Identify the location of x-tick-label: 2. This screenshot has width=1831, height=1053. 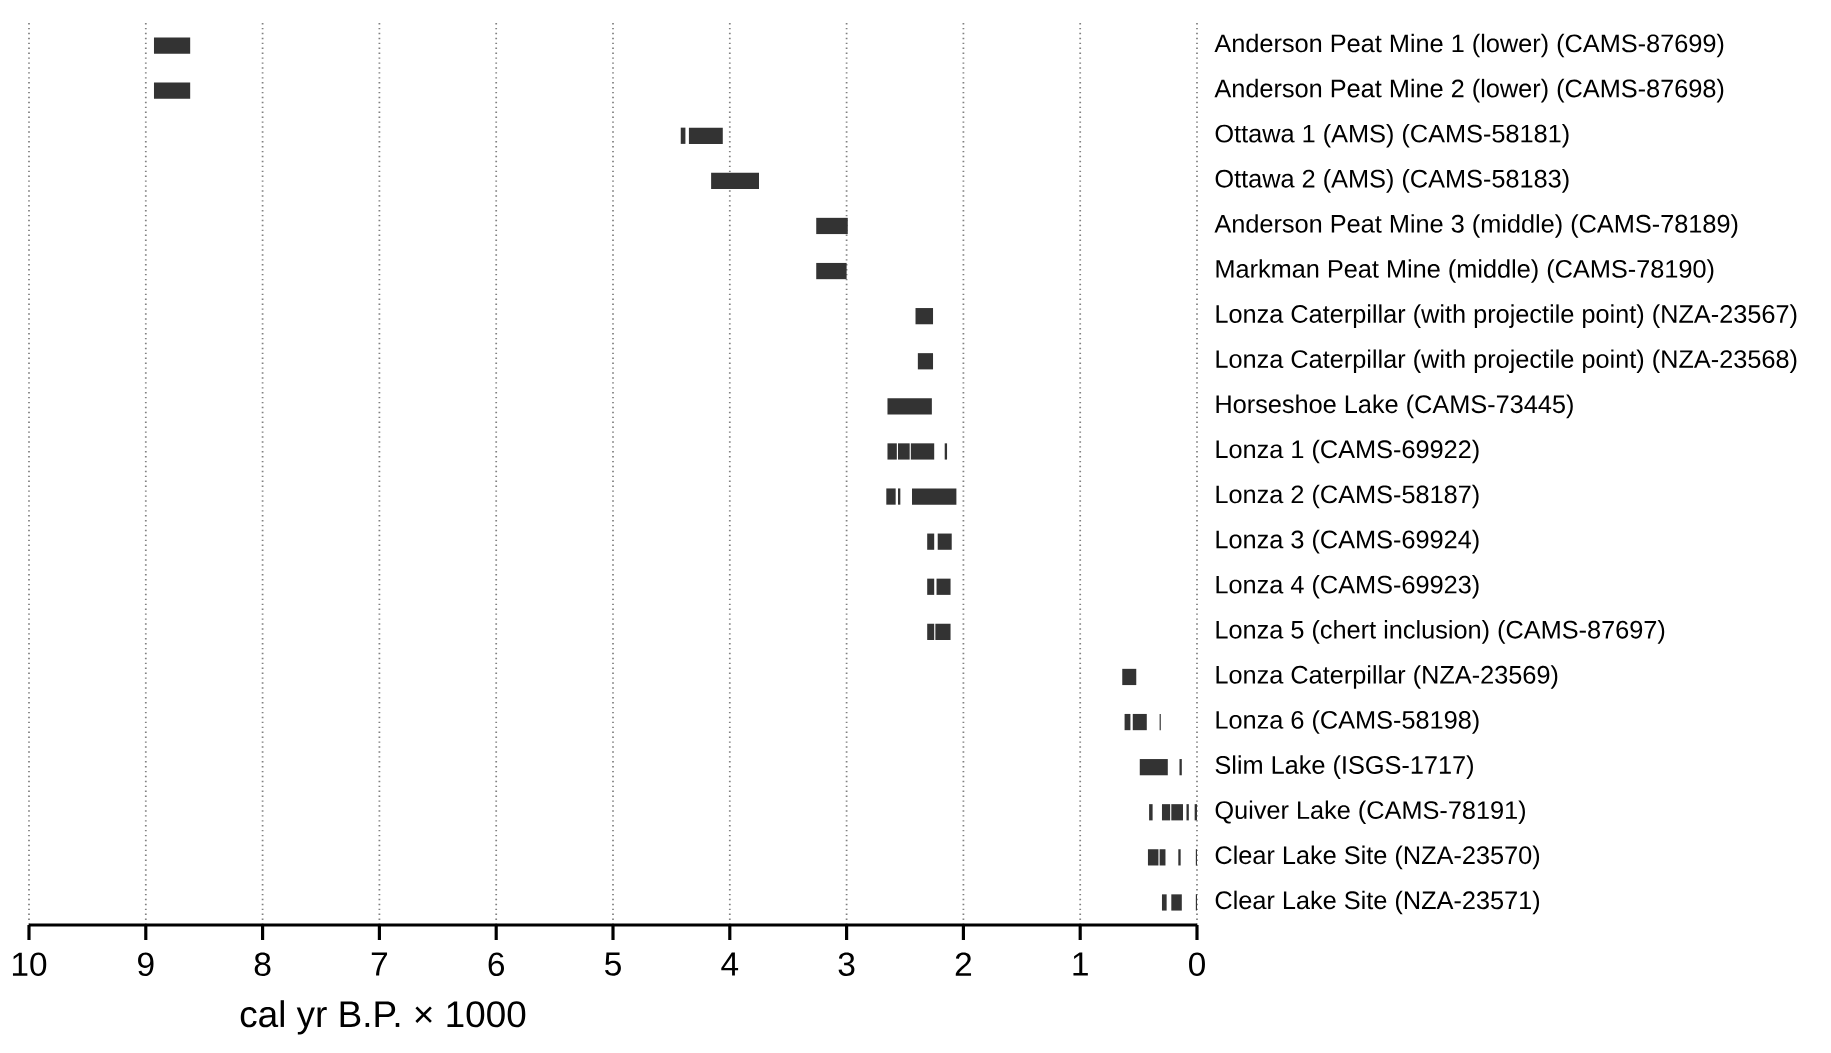
(963, 964).